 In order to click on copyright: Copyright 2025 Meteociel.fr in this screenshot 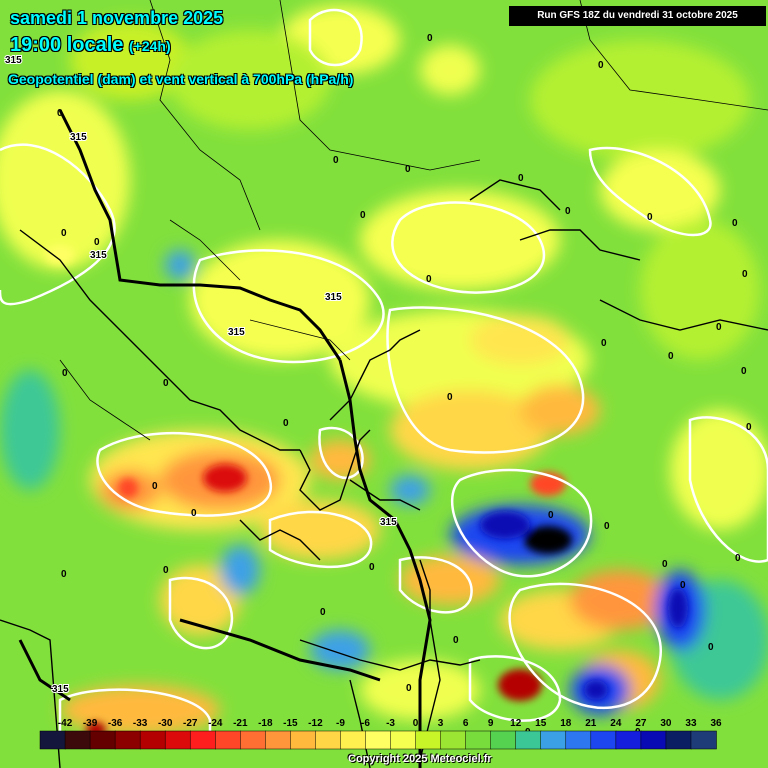, I will do `click(420, 759)`.